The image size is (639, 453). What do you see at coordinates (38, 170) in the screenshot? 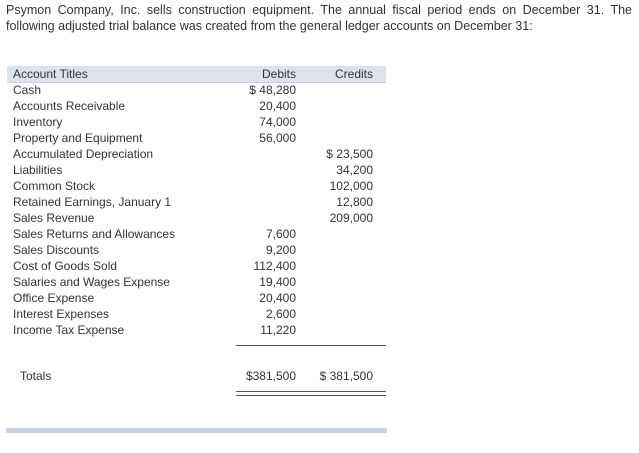
I see `account-title: Liabilities` at bounding box center [38, 170].